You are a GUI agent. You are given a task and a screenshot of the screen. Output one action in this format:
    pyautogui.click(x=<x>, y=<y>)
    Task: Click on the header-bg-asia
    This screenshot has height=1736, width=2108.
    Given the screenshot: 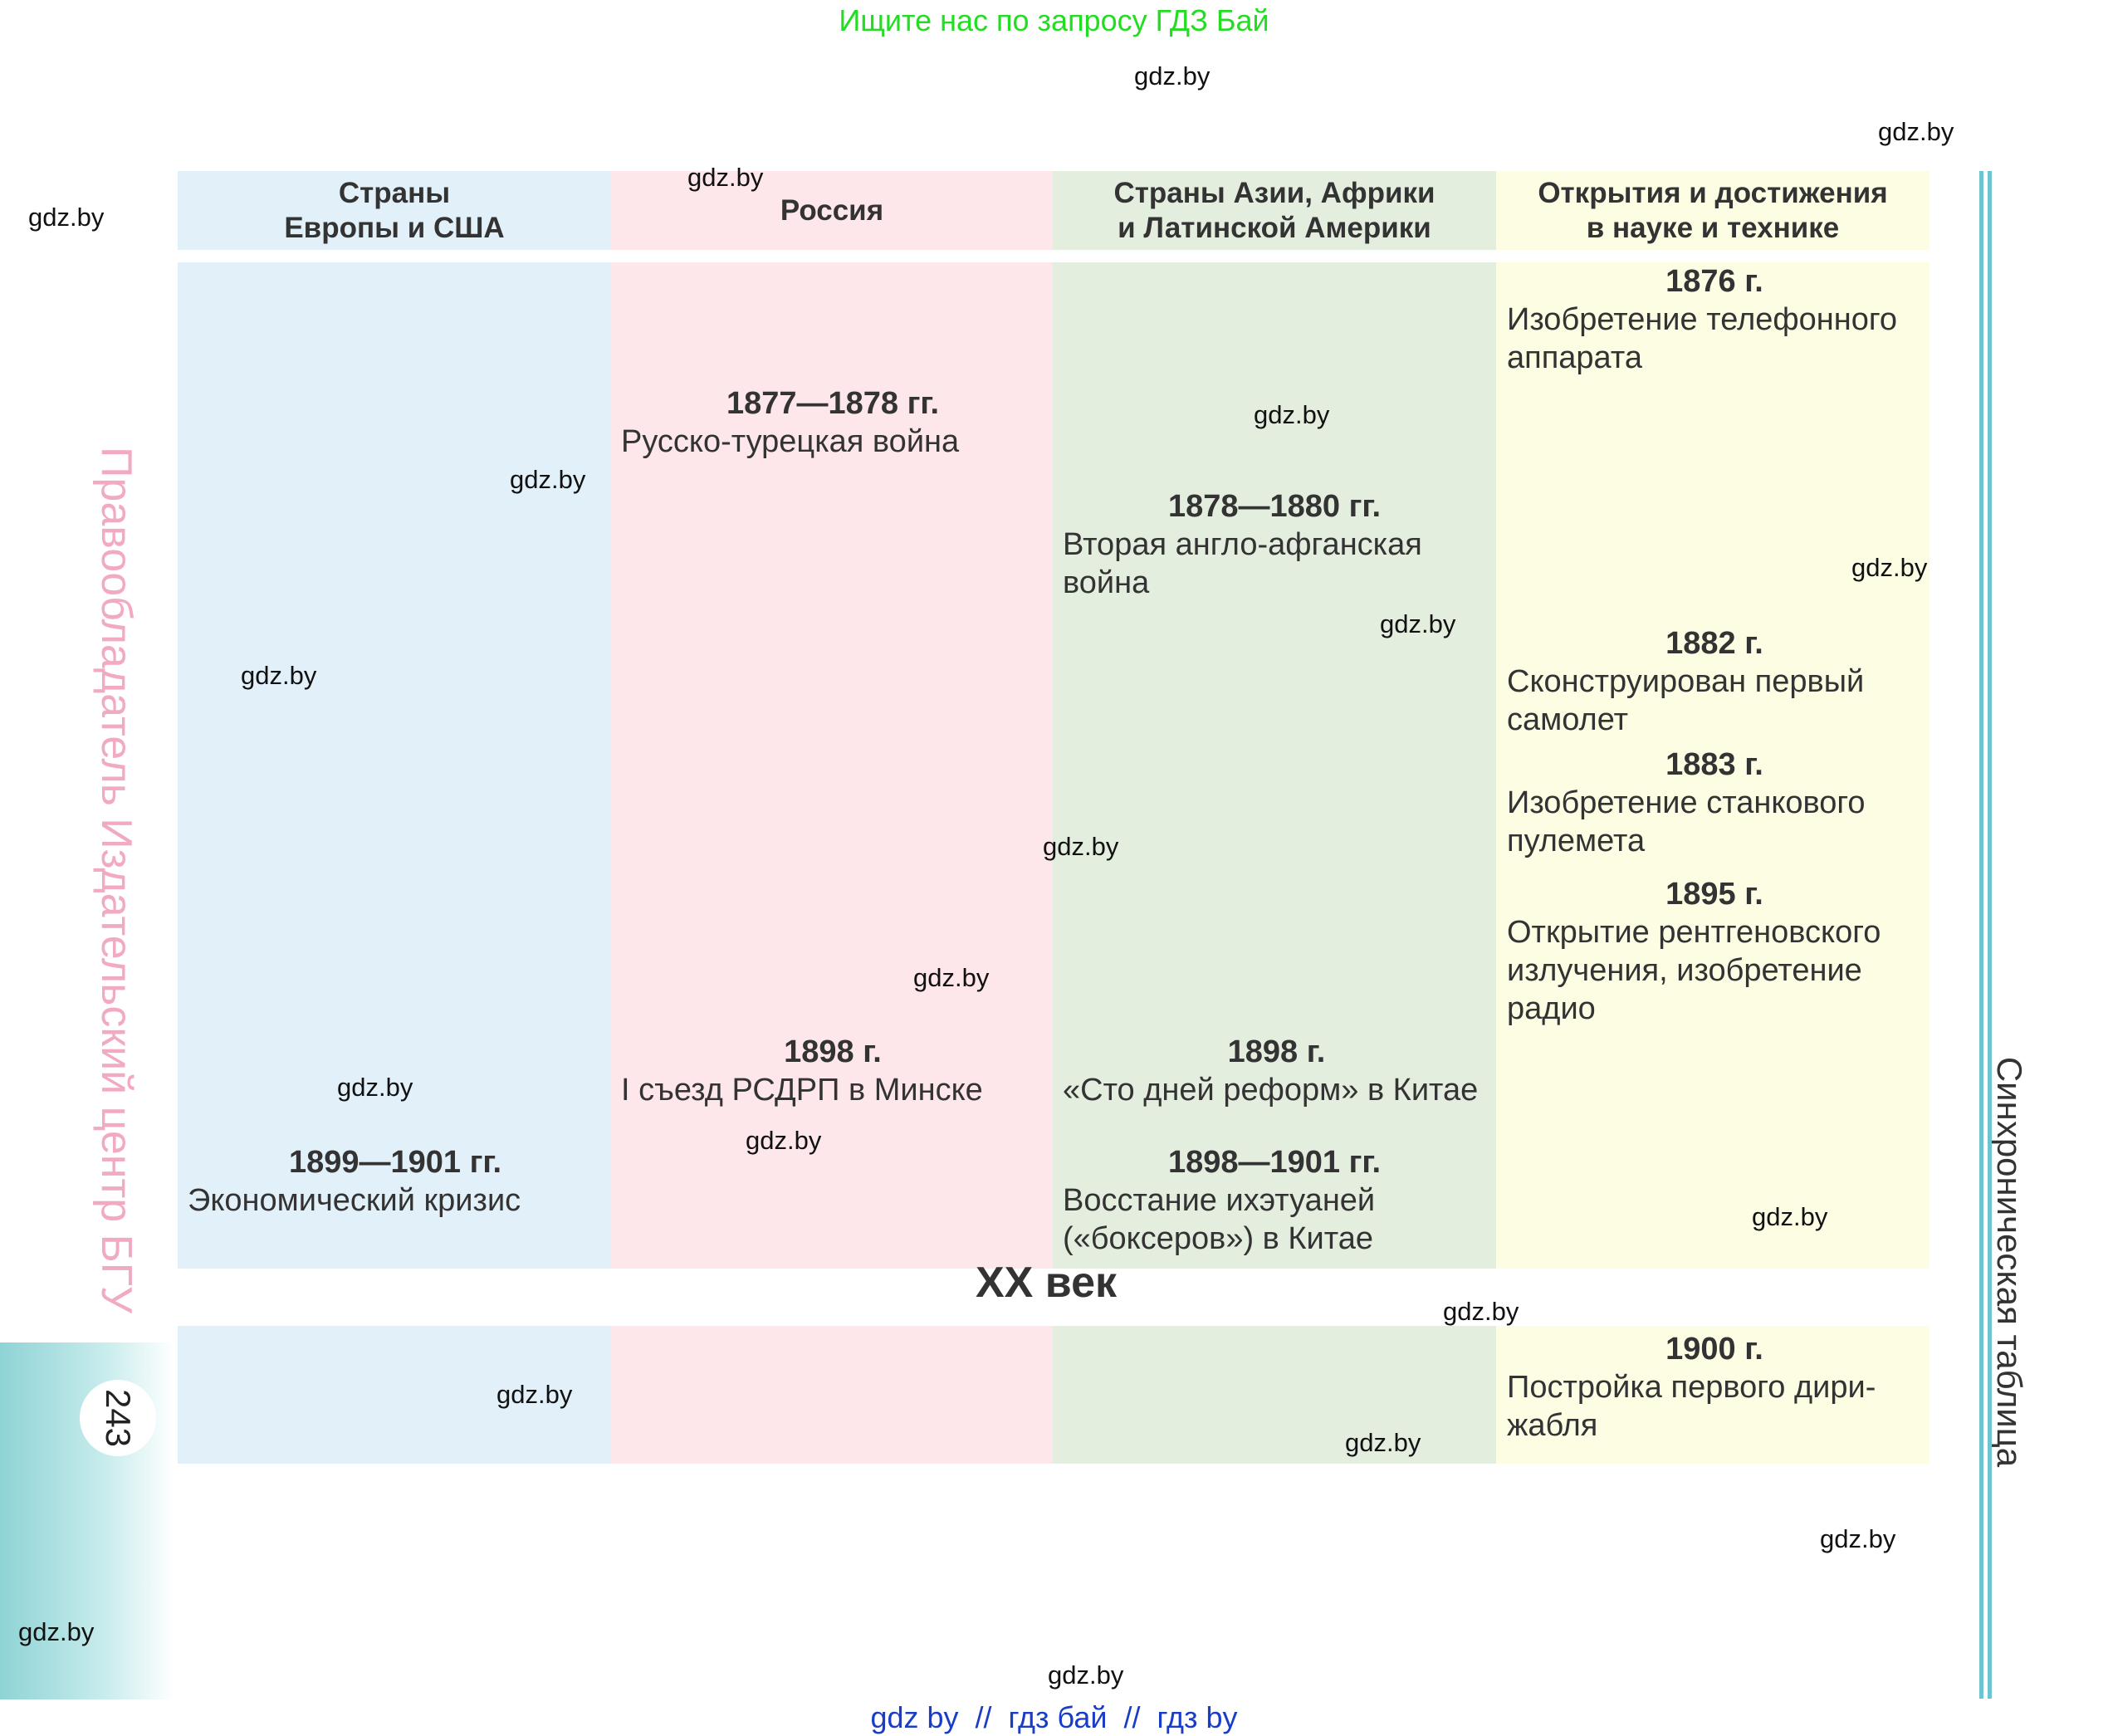 What is the action you would take?
    pyautogui.click(x=1274, y=210)
    